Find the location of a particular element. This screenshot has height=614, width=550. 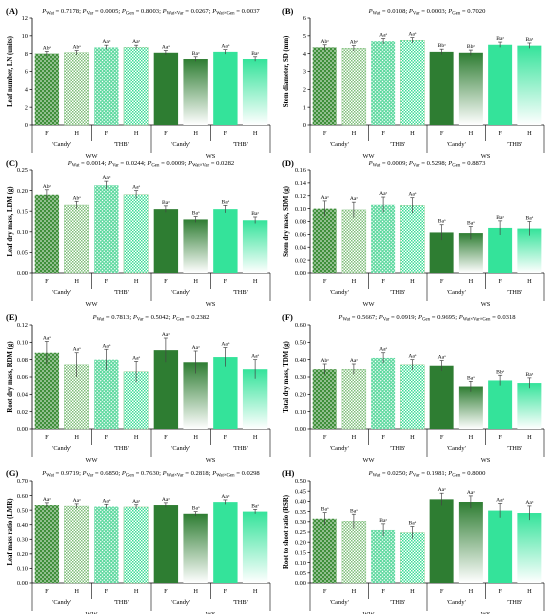

y-tick-label: 12 is located at coordinates (25, 18).